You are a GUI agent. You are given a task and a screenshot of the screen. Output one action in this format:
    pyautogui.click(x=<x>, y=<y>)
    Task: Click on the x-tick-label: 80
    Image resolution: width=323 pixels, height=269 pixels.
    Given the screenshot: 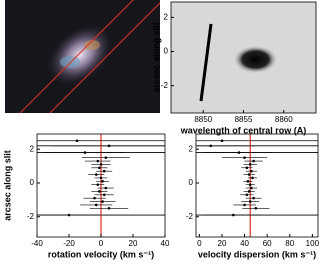 What is the action you would take?
    pyautogui.click(x=289, y=243)
    